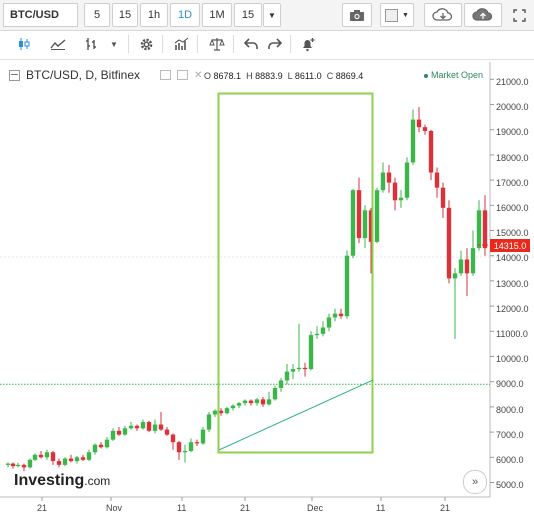 Image resolution: width=534 pixels, height=517 pixels. What do you see at coordinates (83, 75) in the screenshot?
I see `series-title: BTC/USD, D, Bitfinex` at bounding box center [83, 75].